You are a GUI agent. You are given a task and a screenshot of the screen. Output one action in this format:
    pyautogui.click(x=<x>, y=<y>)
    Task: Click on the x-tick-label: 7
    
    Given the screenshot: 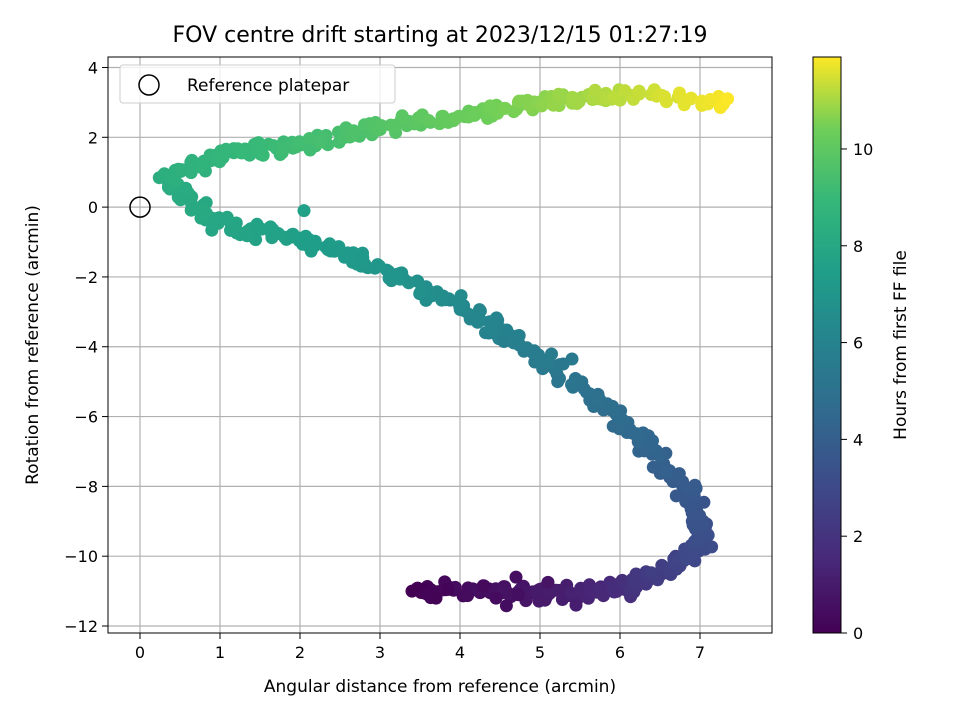 What is the action you would take?
    pyautogui.click(x=700, y=652)
    